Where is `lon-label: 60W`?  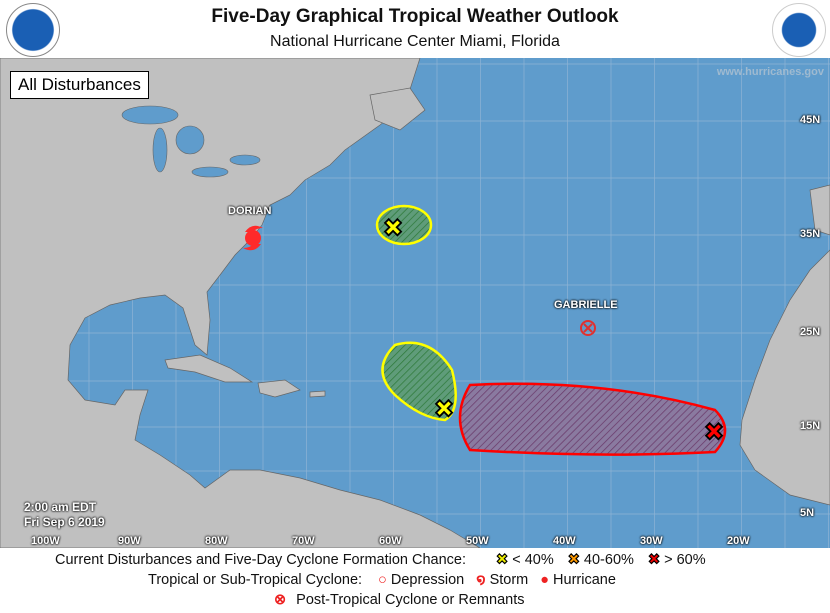 lon-label: 60W is located at coordinates (390, 541).